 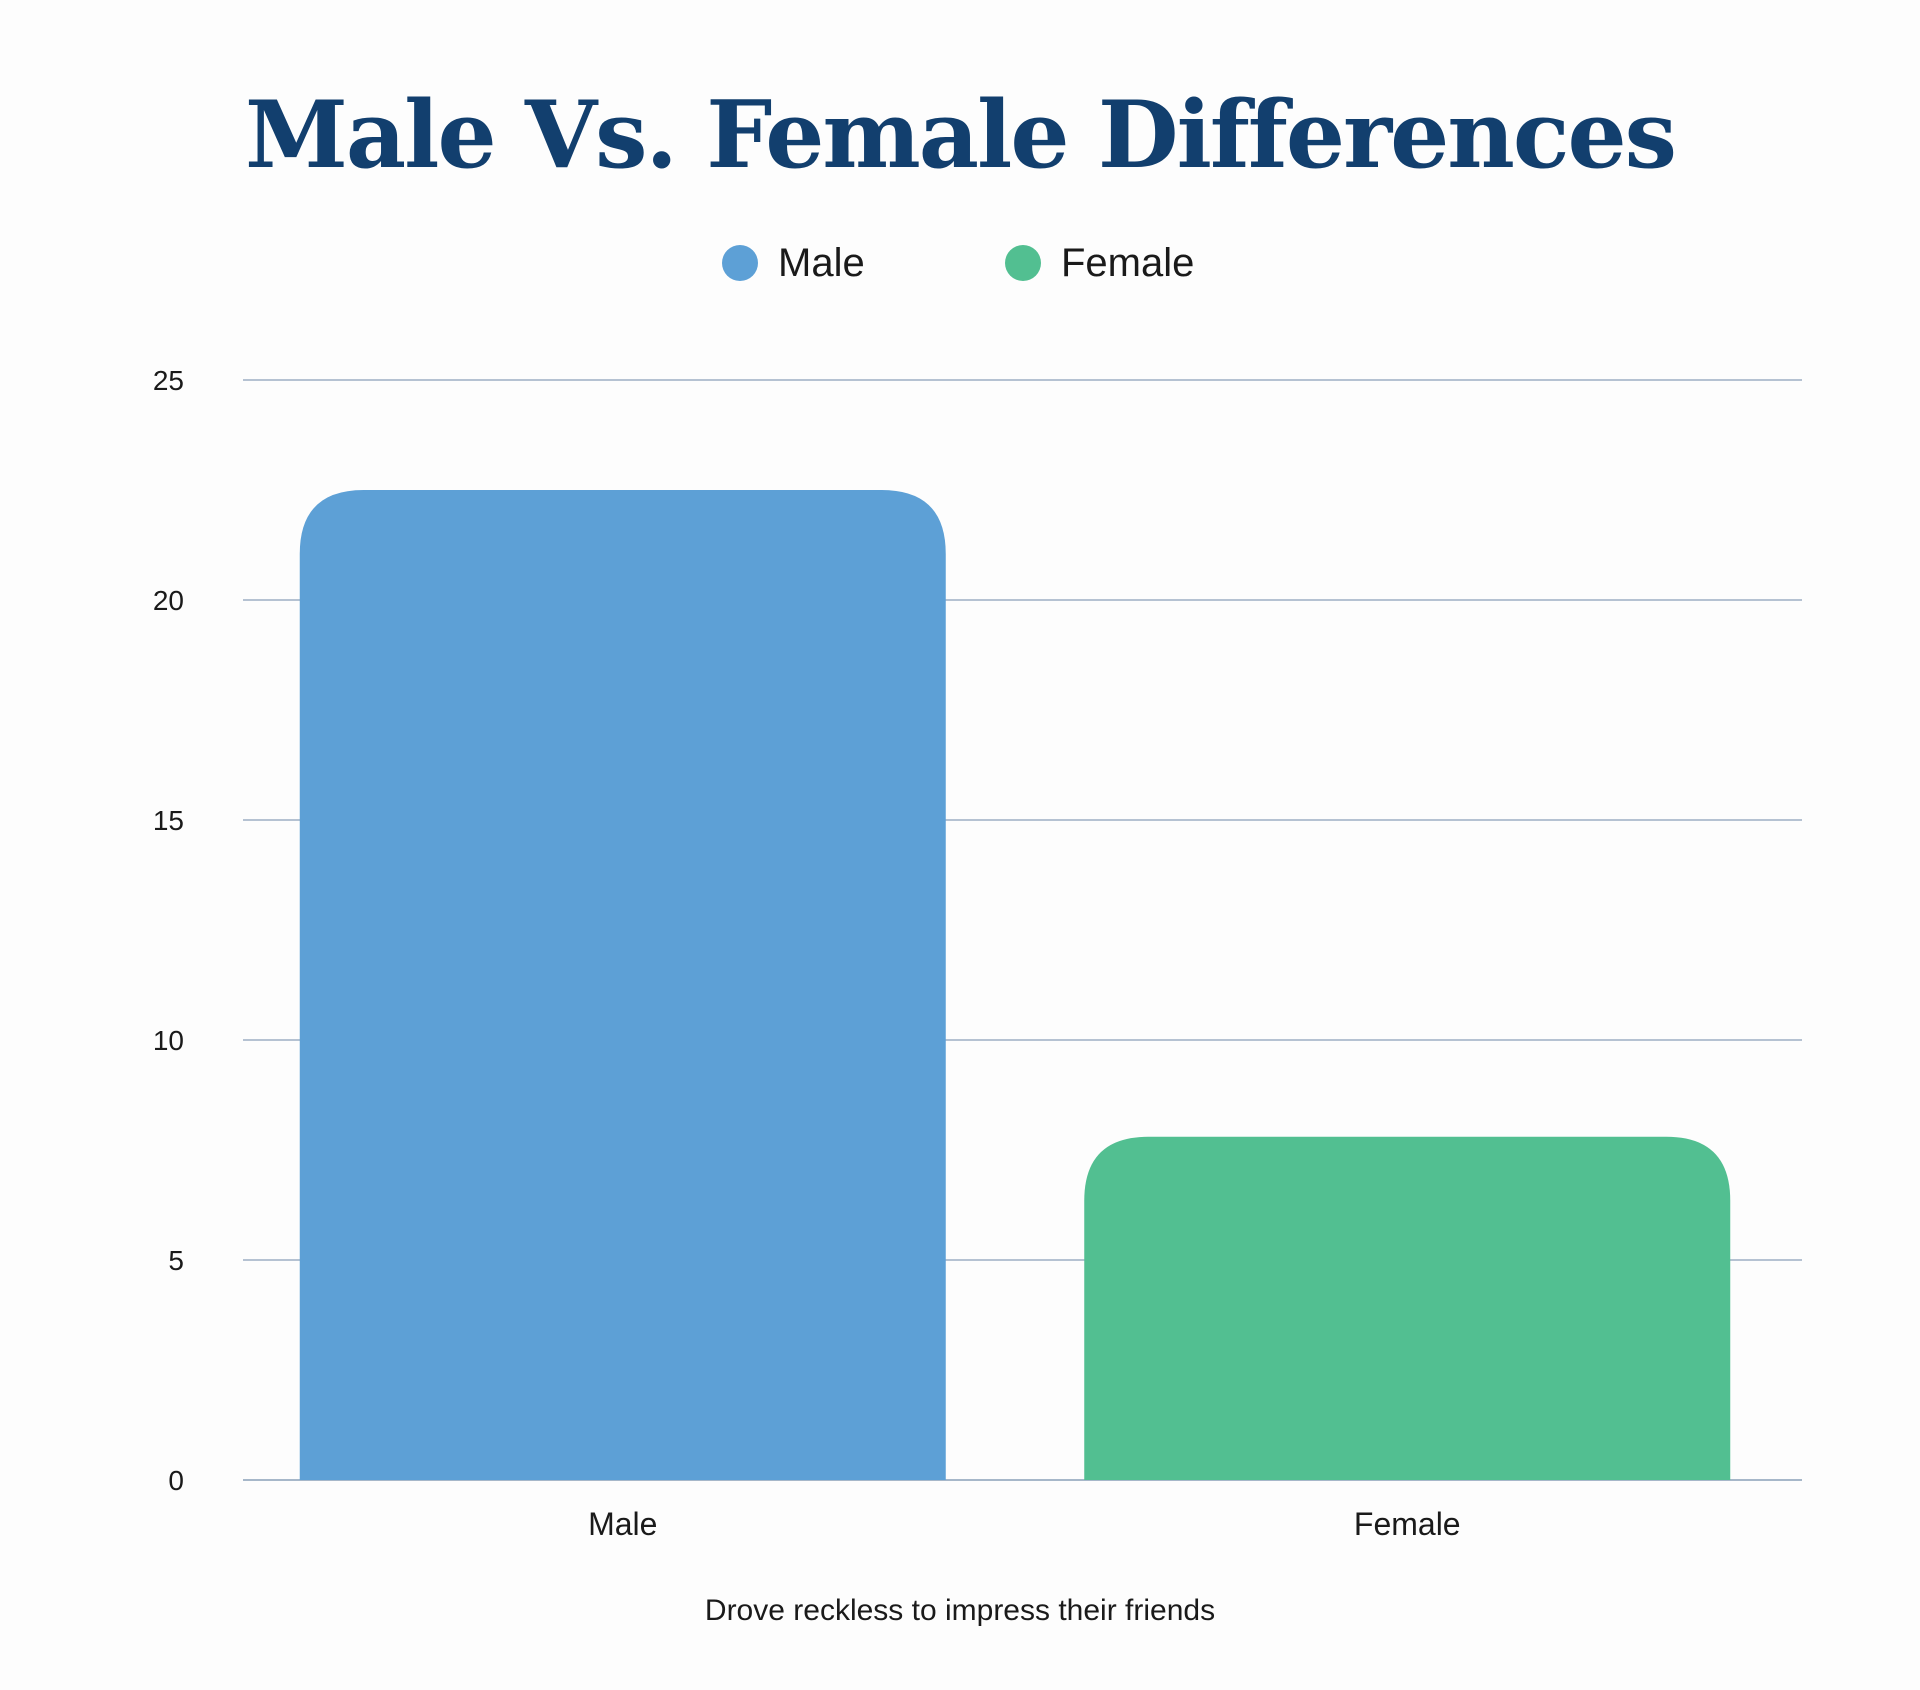 I want to click on y-tick-label: 15, so click(x=168, y=820).